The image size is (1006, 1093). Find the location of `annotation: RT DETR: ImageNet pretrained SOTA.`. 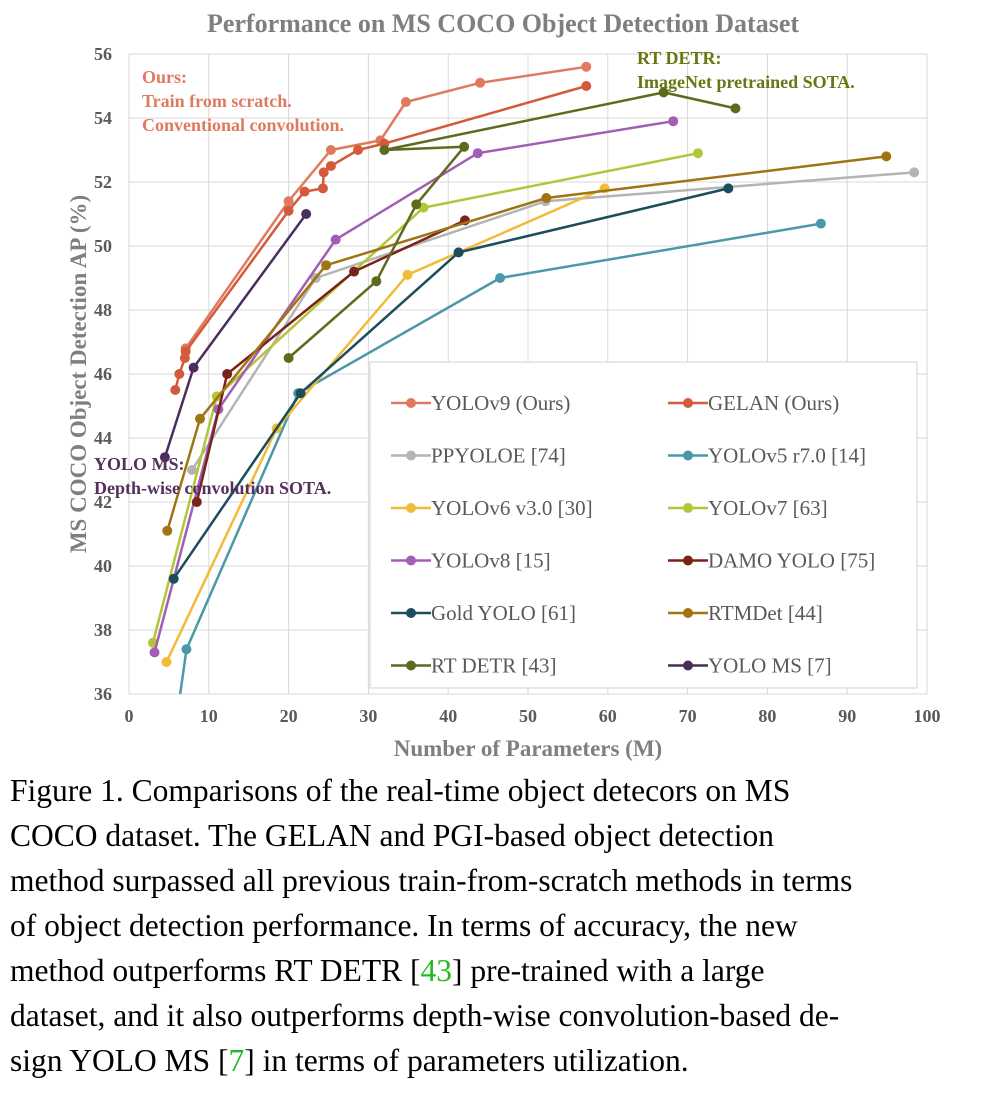

annotation: RT DETR: ImageNet pretrained SOTA. is located at coordinates (746, 70).